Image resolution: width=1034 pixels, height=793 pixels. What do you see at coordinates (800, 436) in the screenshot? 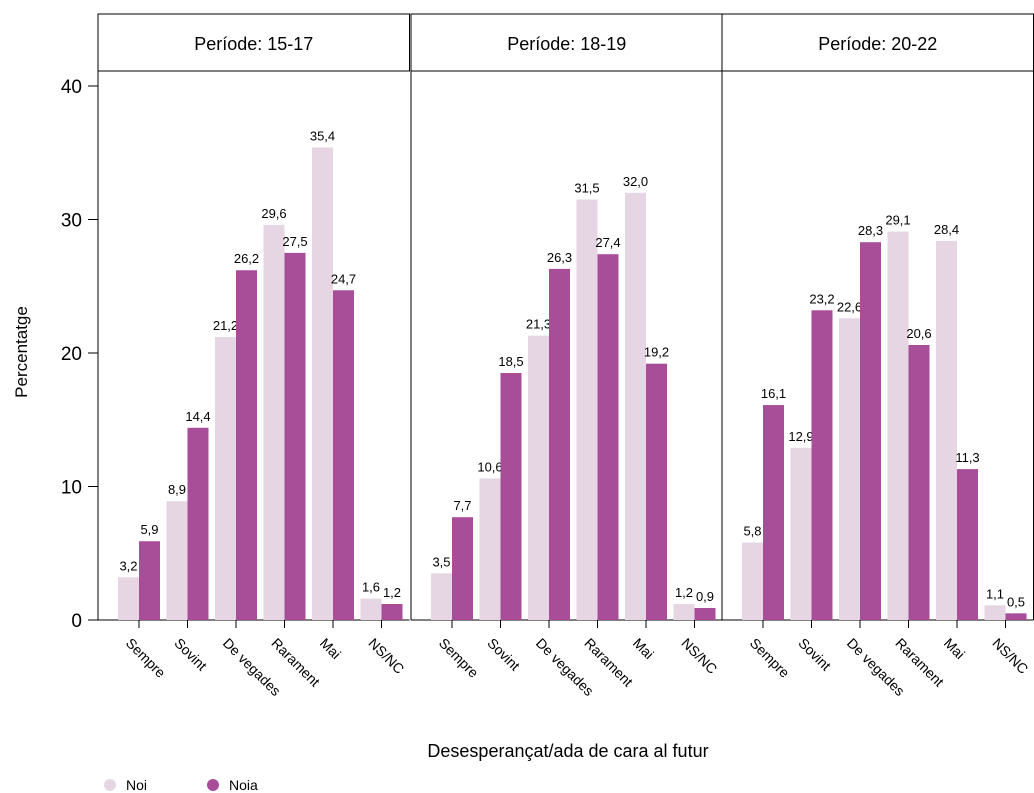
I see `value-label: 12,9` at bounding box center [800, 436].